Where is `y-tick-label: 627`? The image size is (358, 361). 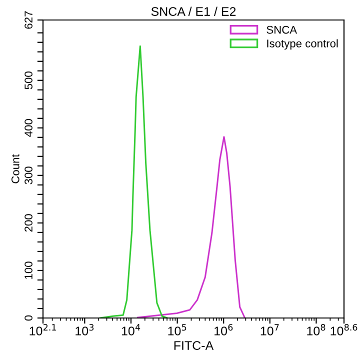
y-tick-label: 627 is located at coordinates (28, 20).